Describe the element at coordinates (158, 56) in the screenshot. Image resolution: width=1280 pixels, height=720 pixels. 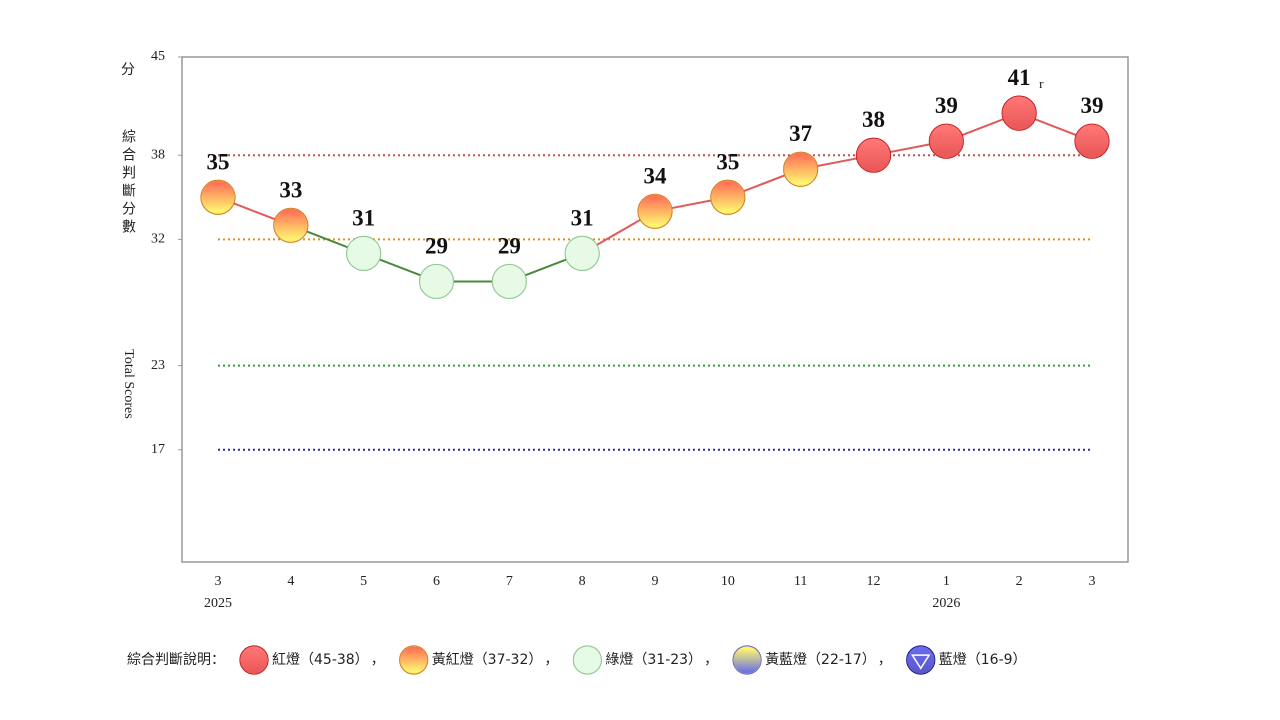
I see `y-tick-label: 45` at that location.